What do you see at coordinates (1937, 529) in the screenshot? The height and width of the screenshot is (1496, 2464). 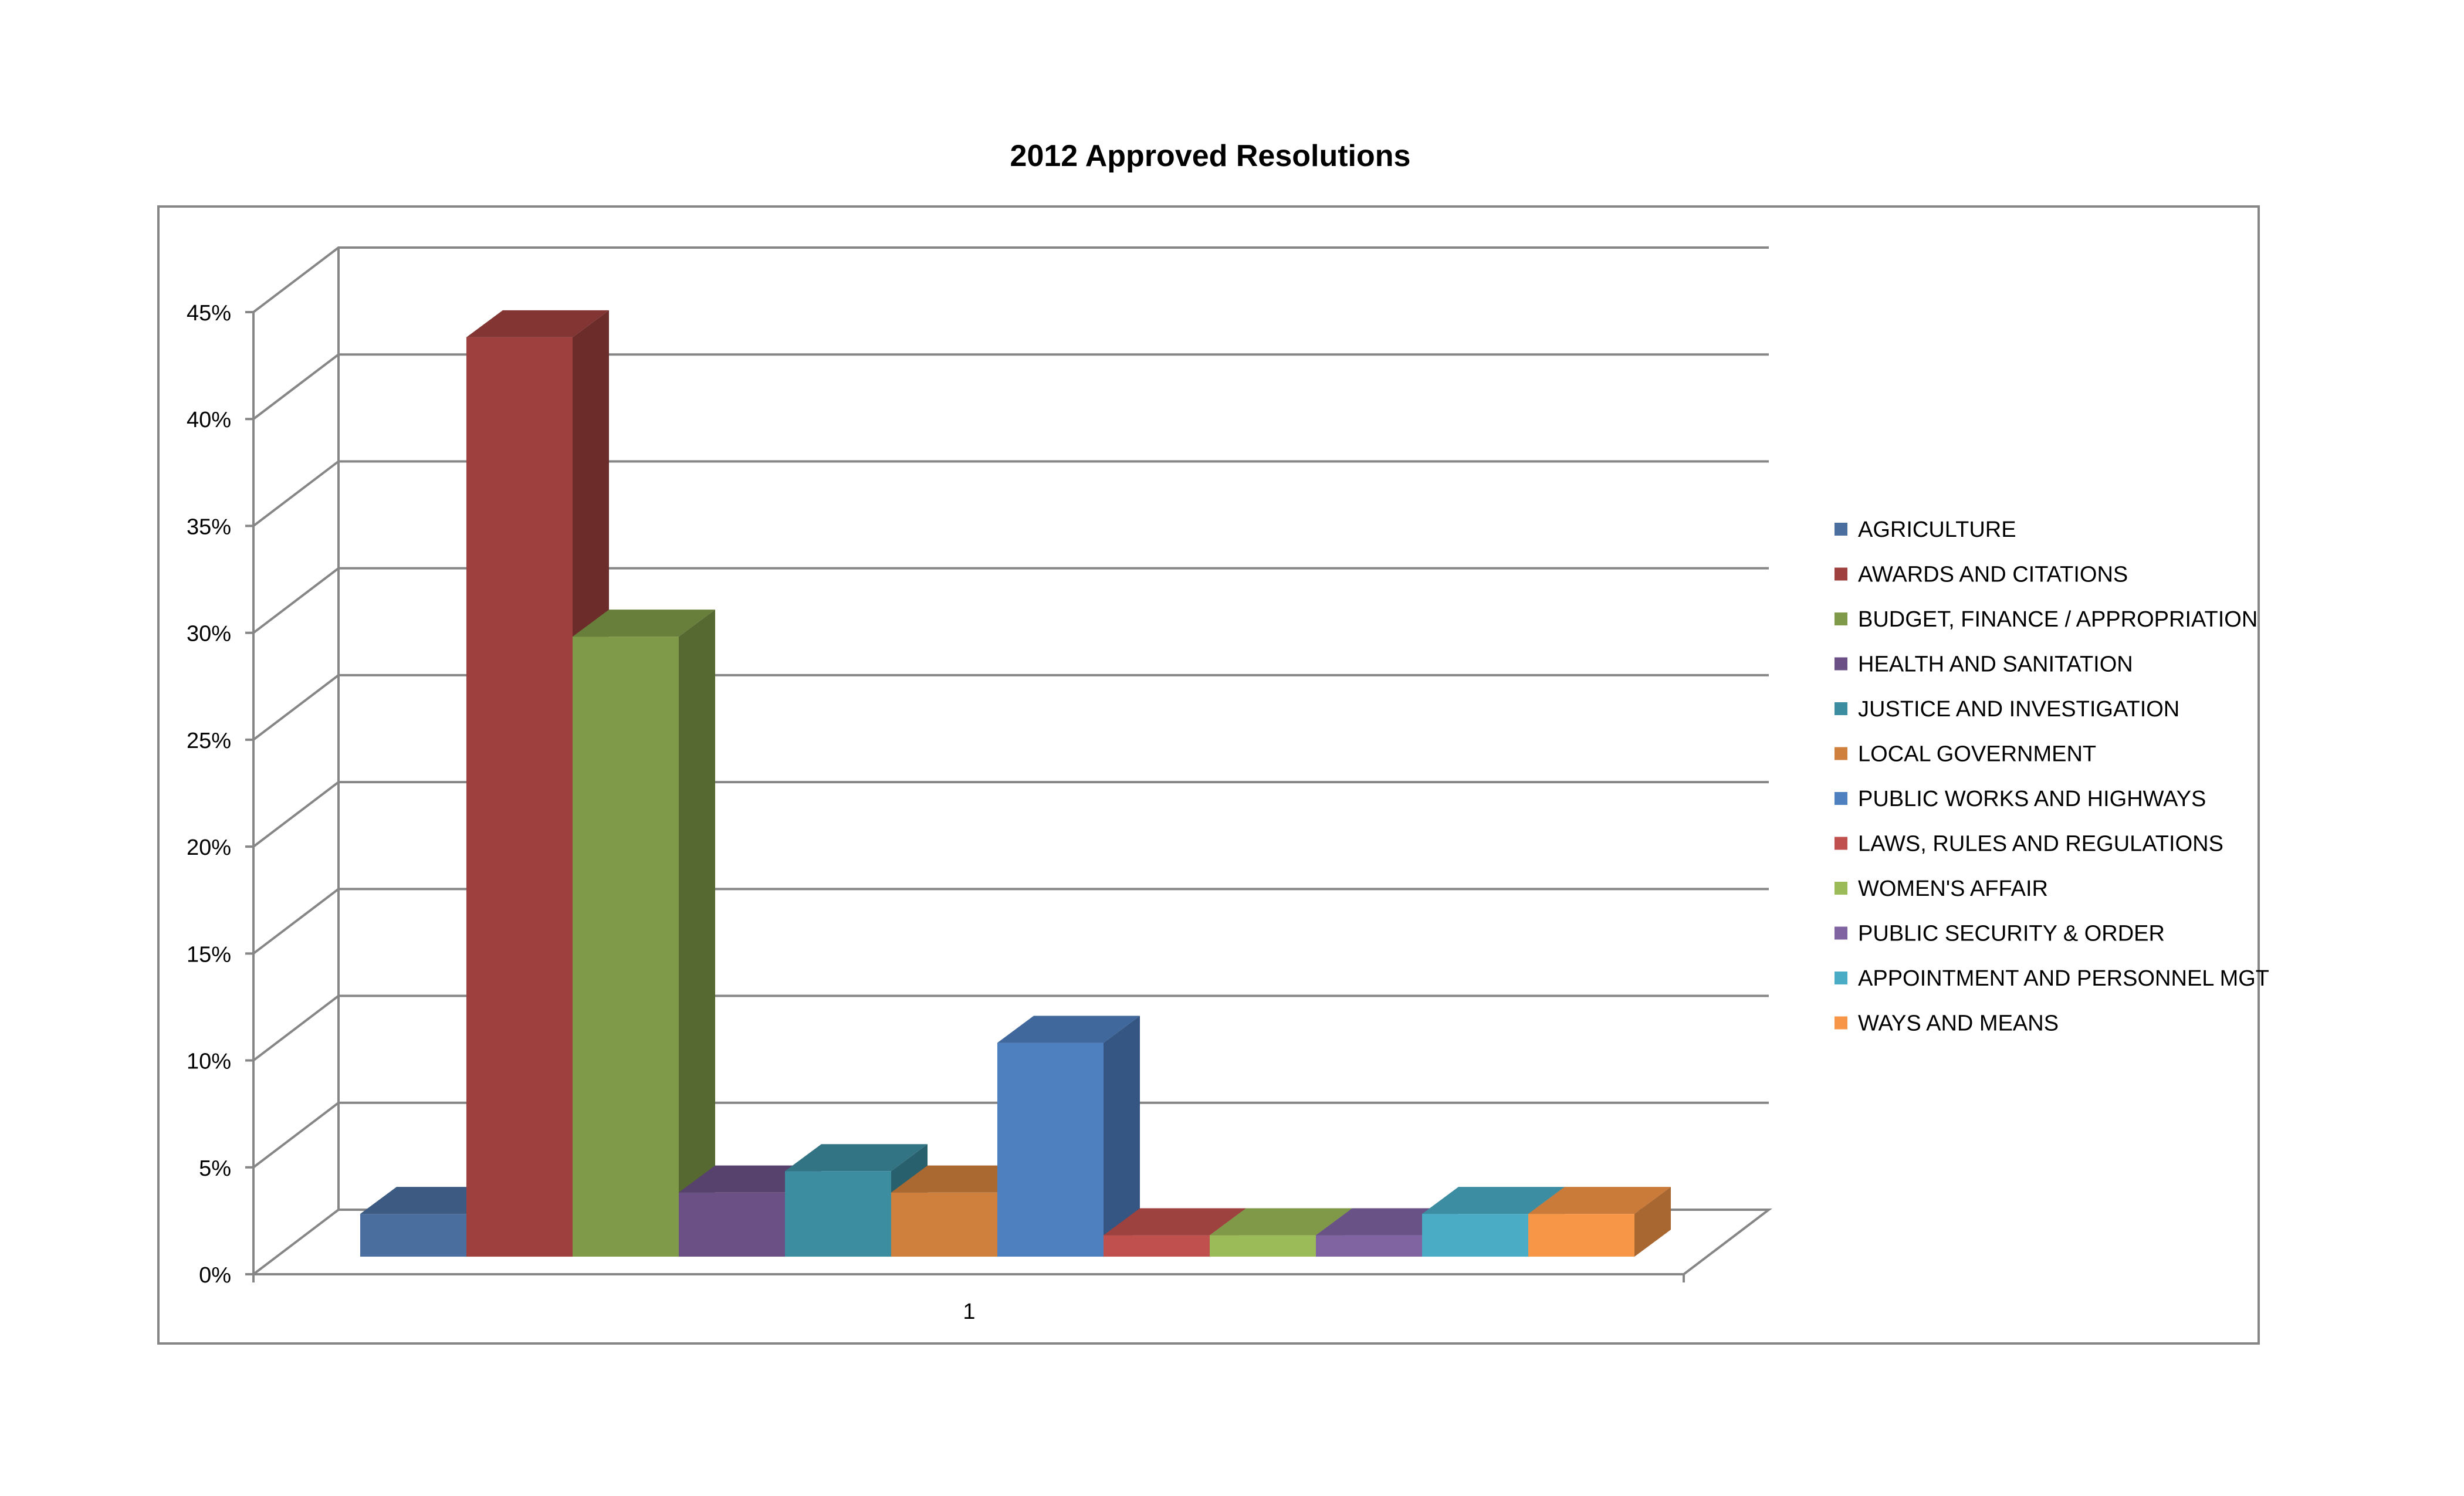 I see `legend-label: AGRICULTURE` at bounding box center [1937, 529].